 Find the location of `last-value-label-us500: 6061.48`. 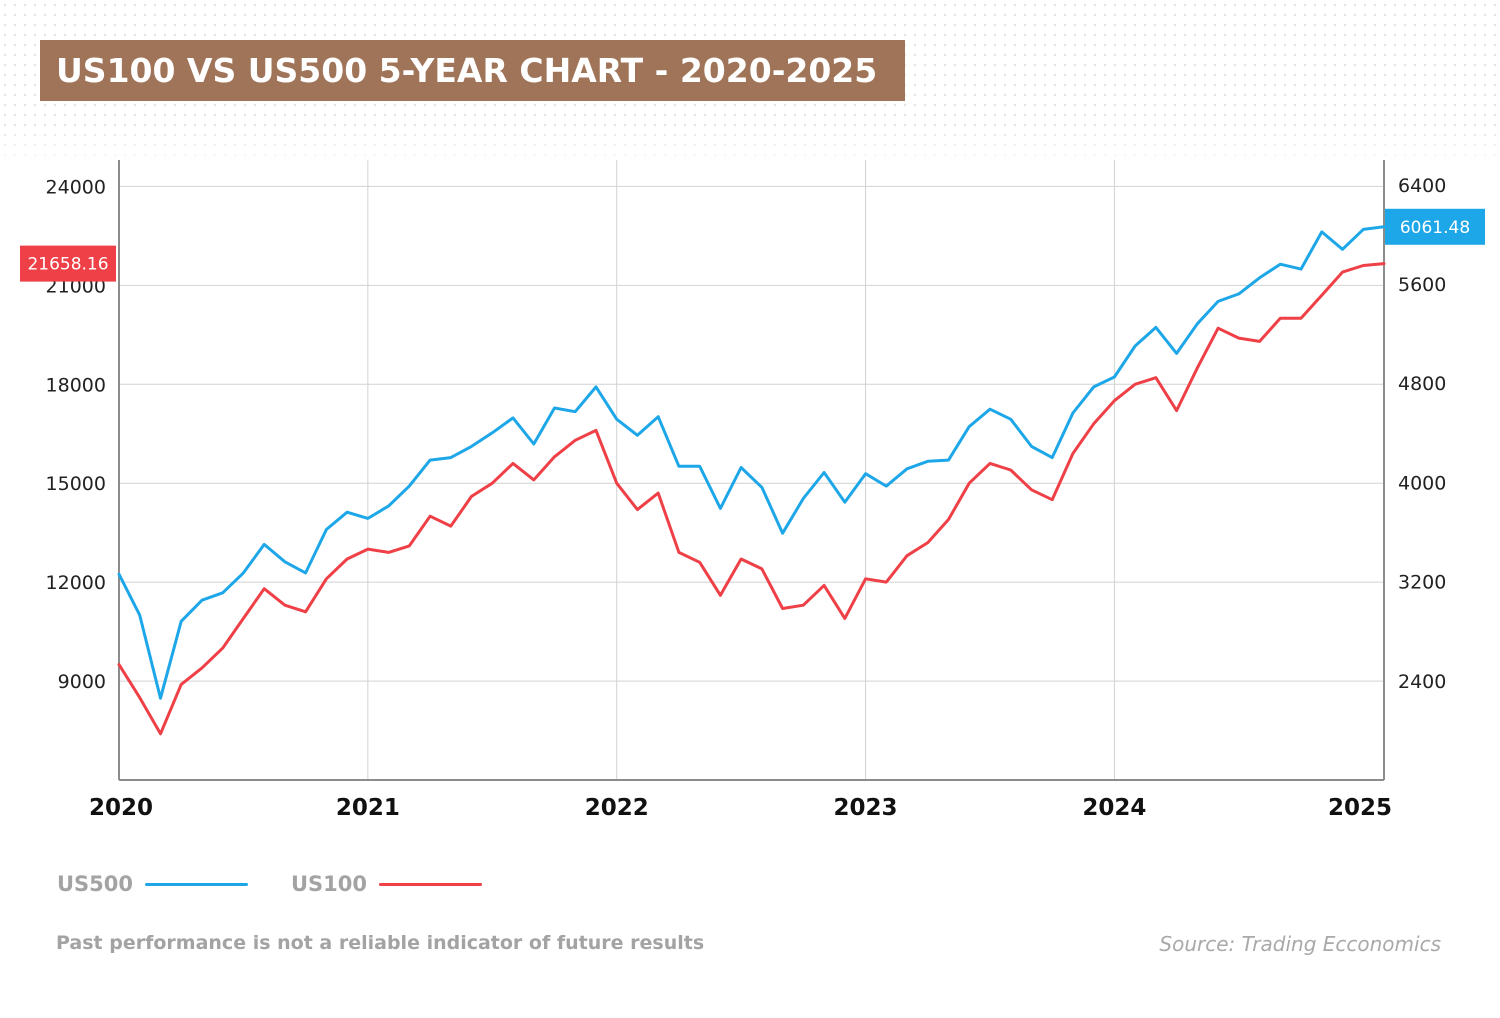

last-value-label-us500: 6061.48 is located at coordinates (1435, 228).